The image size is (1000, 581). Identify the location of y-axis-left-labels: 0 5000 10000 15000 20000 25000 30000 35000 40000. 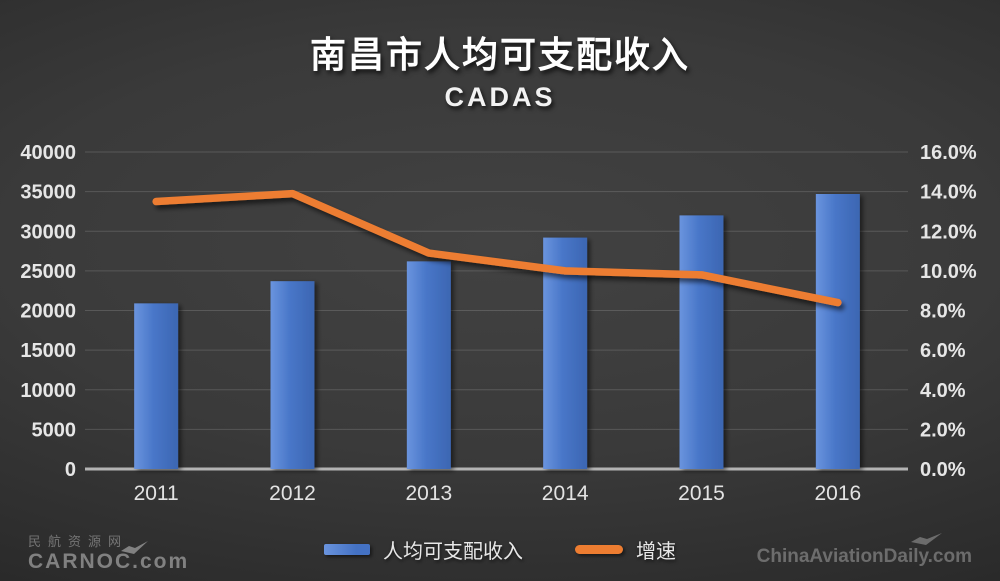
(48, 311).